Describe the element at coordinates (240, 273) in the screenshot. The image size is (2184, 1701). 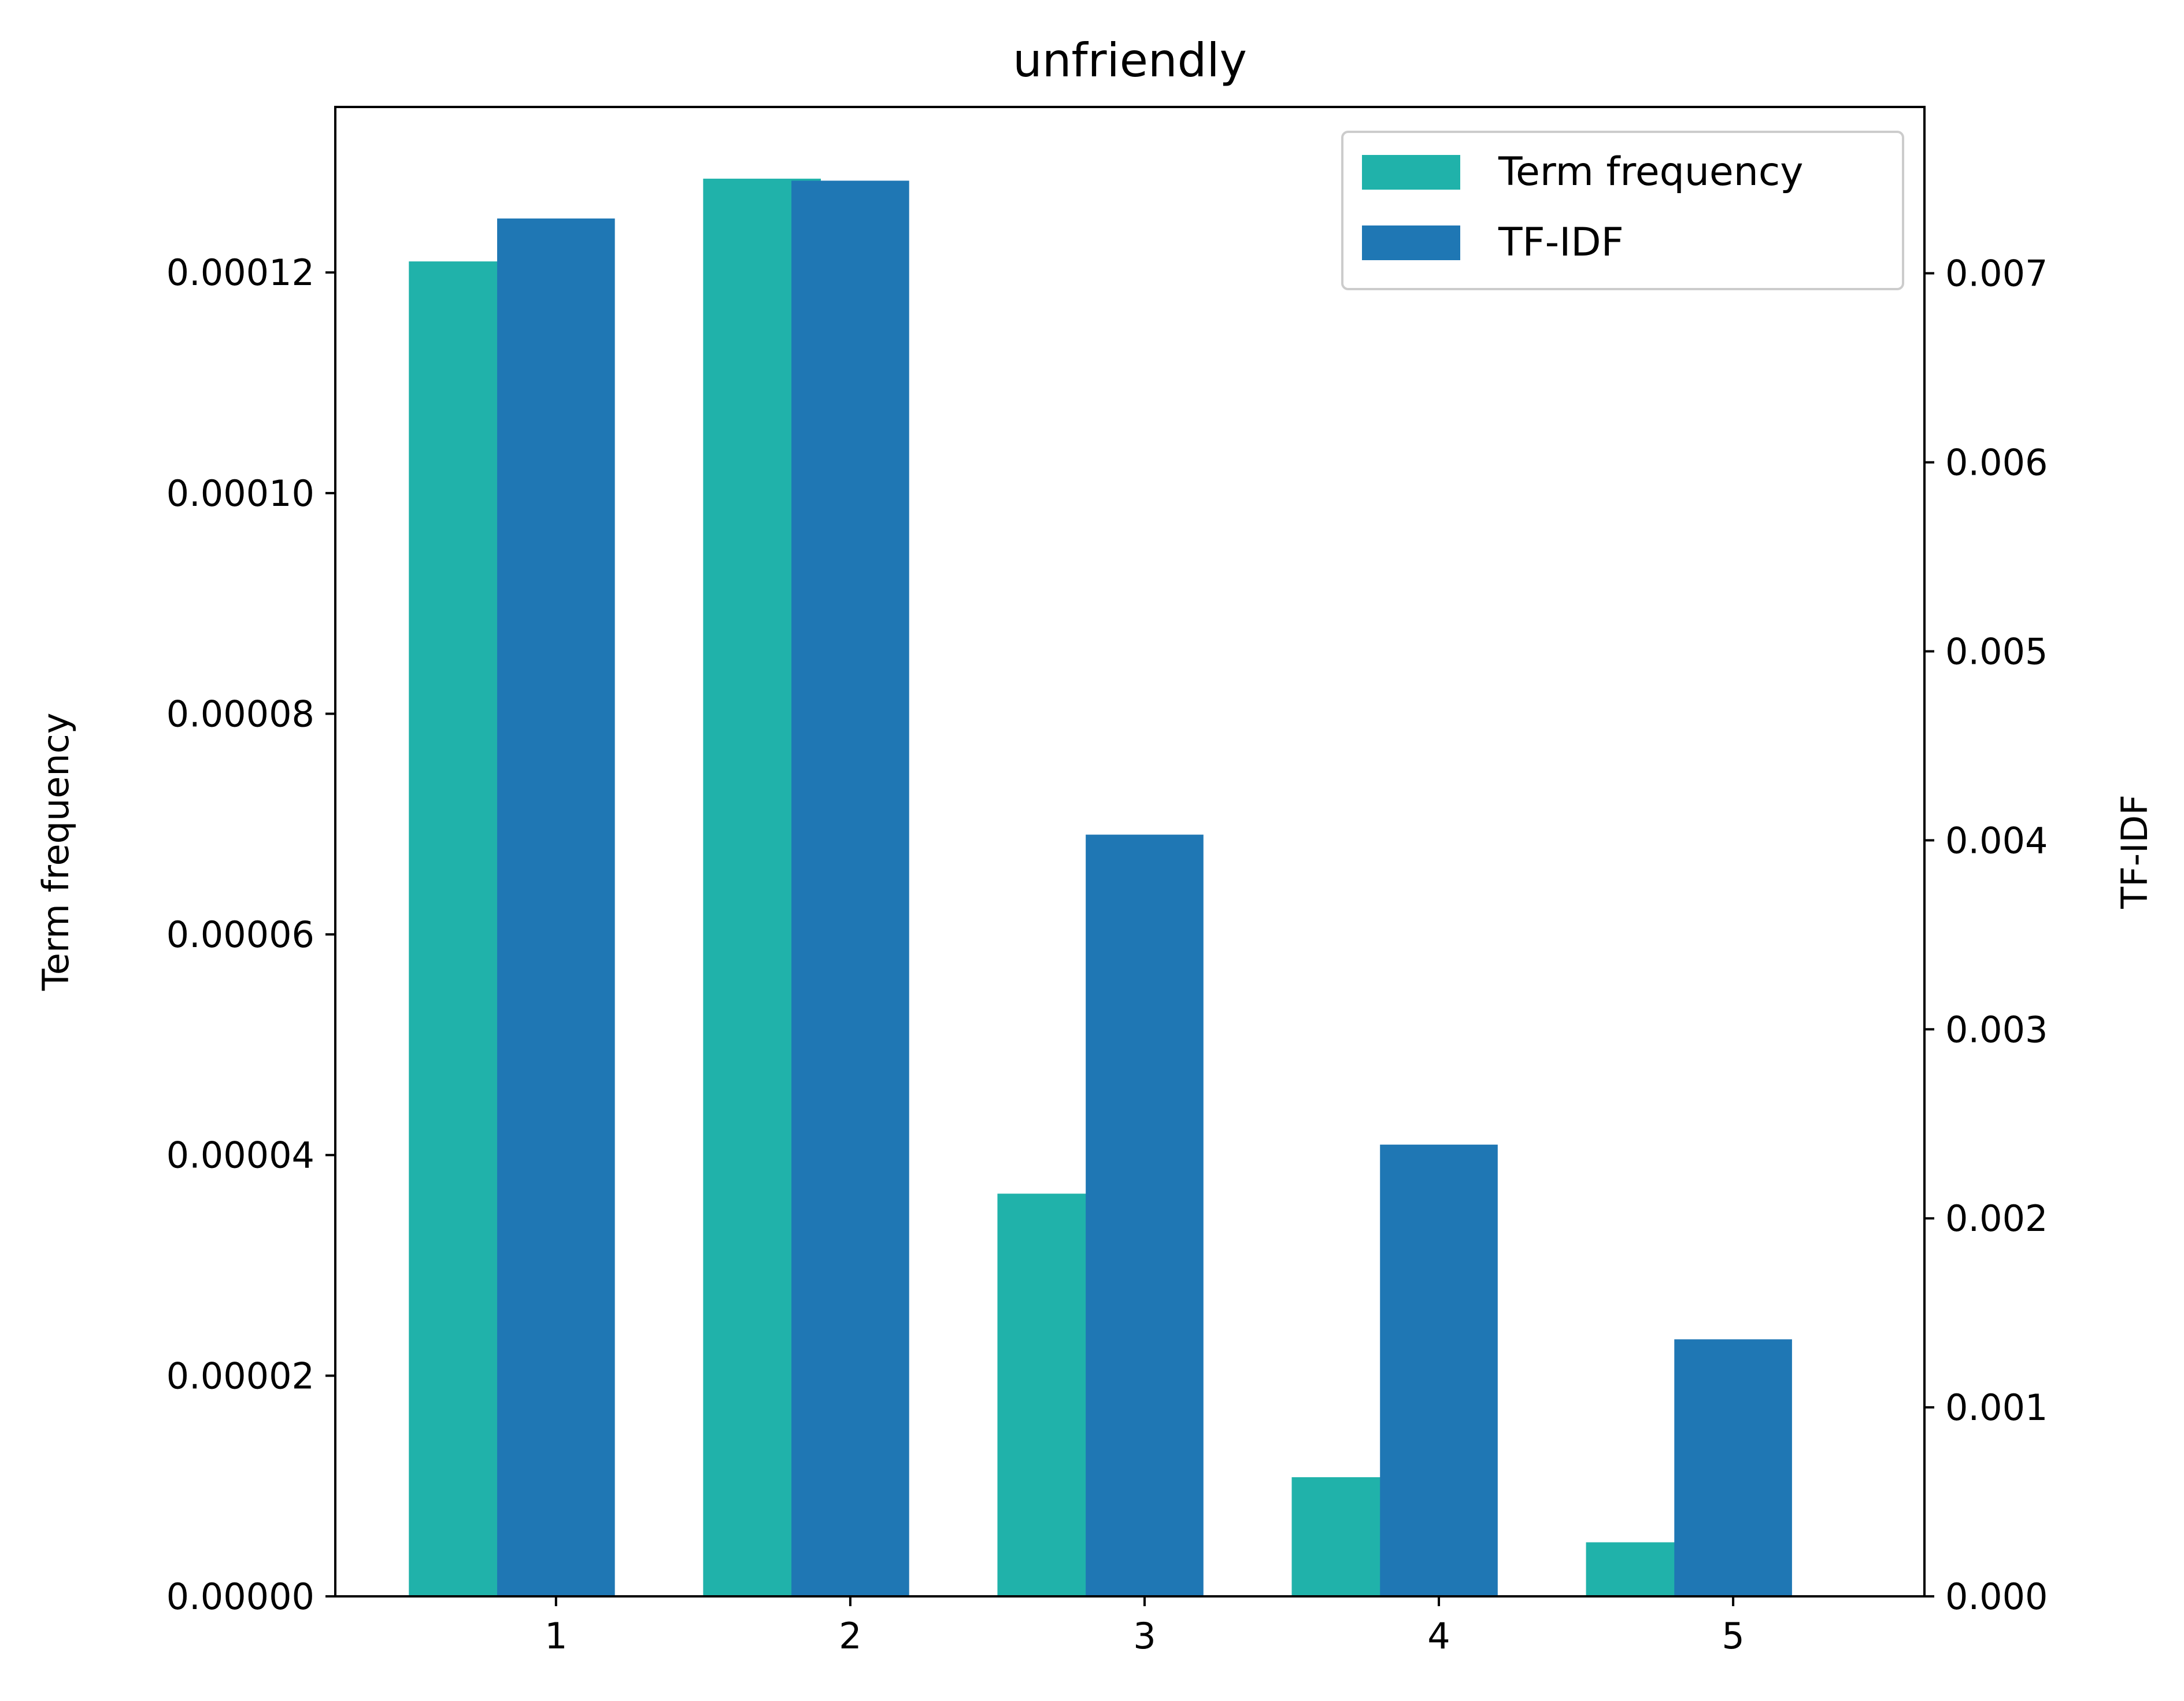
I see `y-left-tick-label: 0.00012` at that location.